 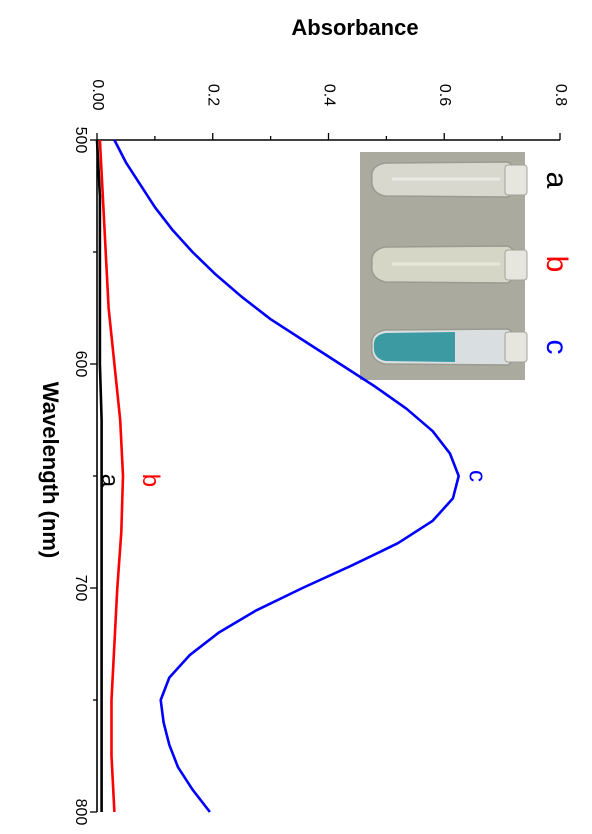 What do you see at coordinates (449, 179) in the screenshot?
I see `tube-a` at bounding box center [449, 179].